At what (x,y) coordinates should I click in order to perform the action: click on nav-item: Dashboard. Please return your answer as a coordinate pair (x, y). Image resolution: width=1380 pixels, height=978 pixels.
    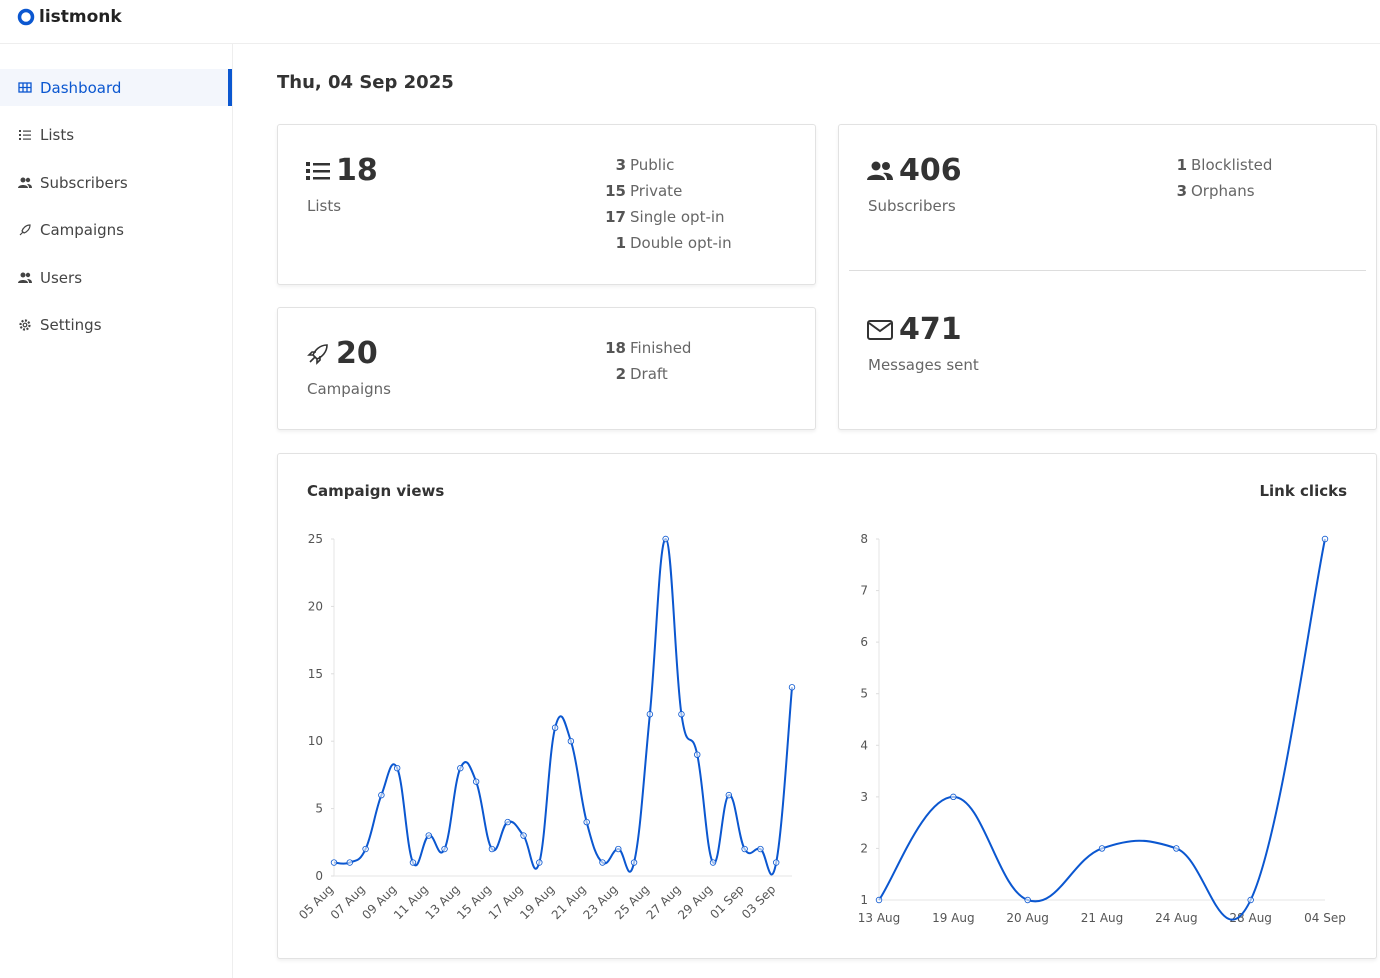
    Looking at the image, I should click on (116, 87).